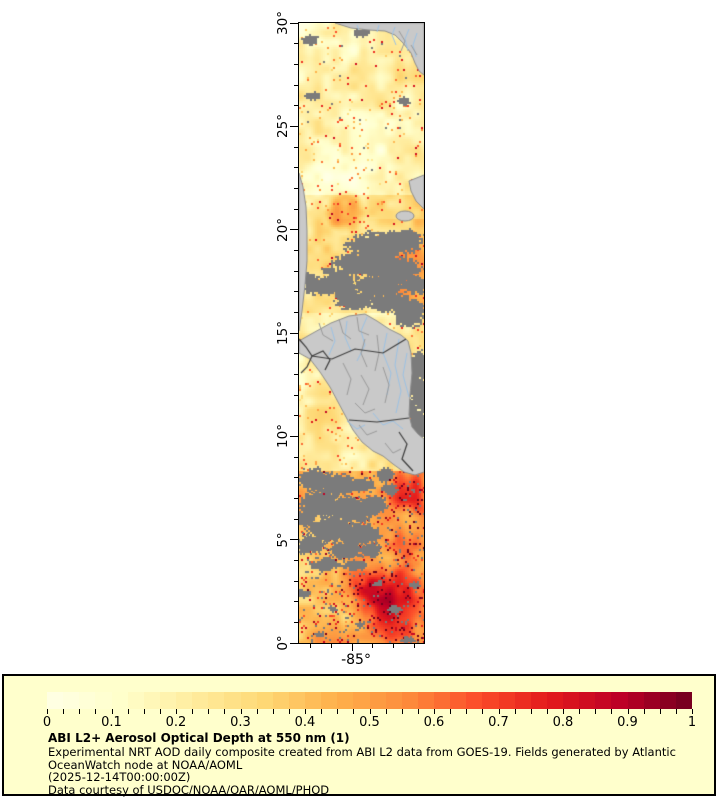 Image resolution: width=720 pixels, height=800 pixels. What do you see at coordinates (627, 722) in the screenshot?
I see `colorbar-tick-label: 0.9` at bounding box center [627, 722].